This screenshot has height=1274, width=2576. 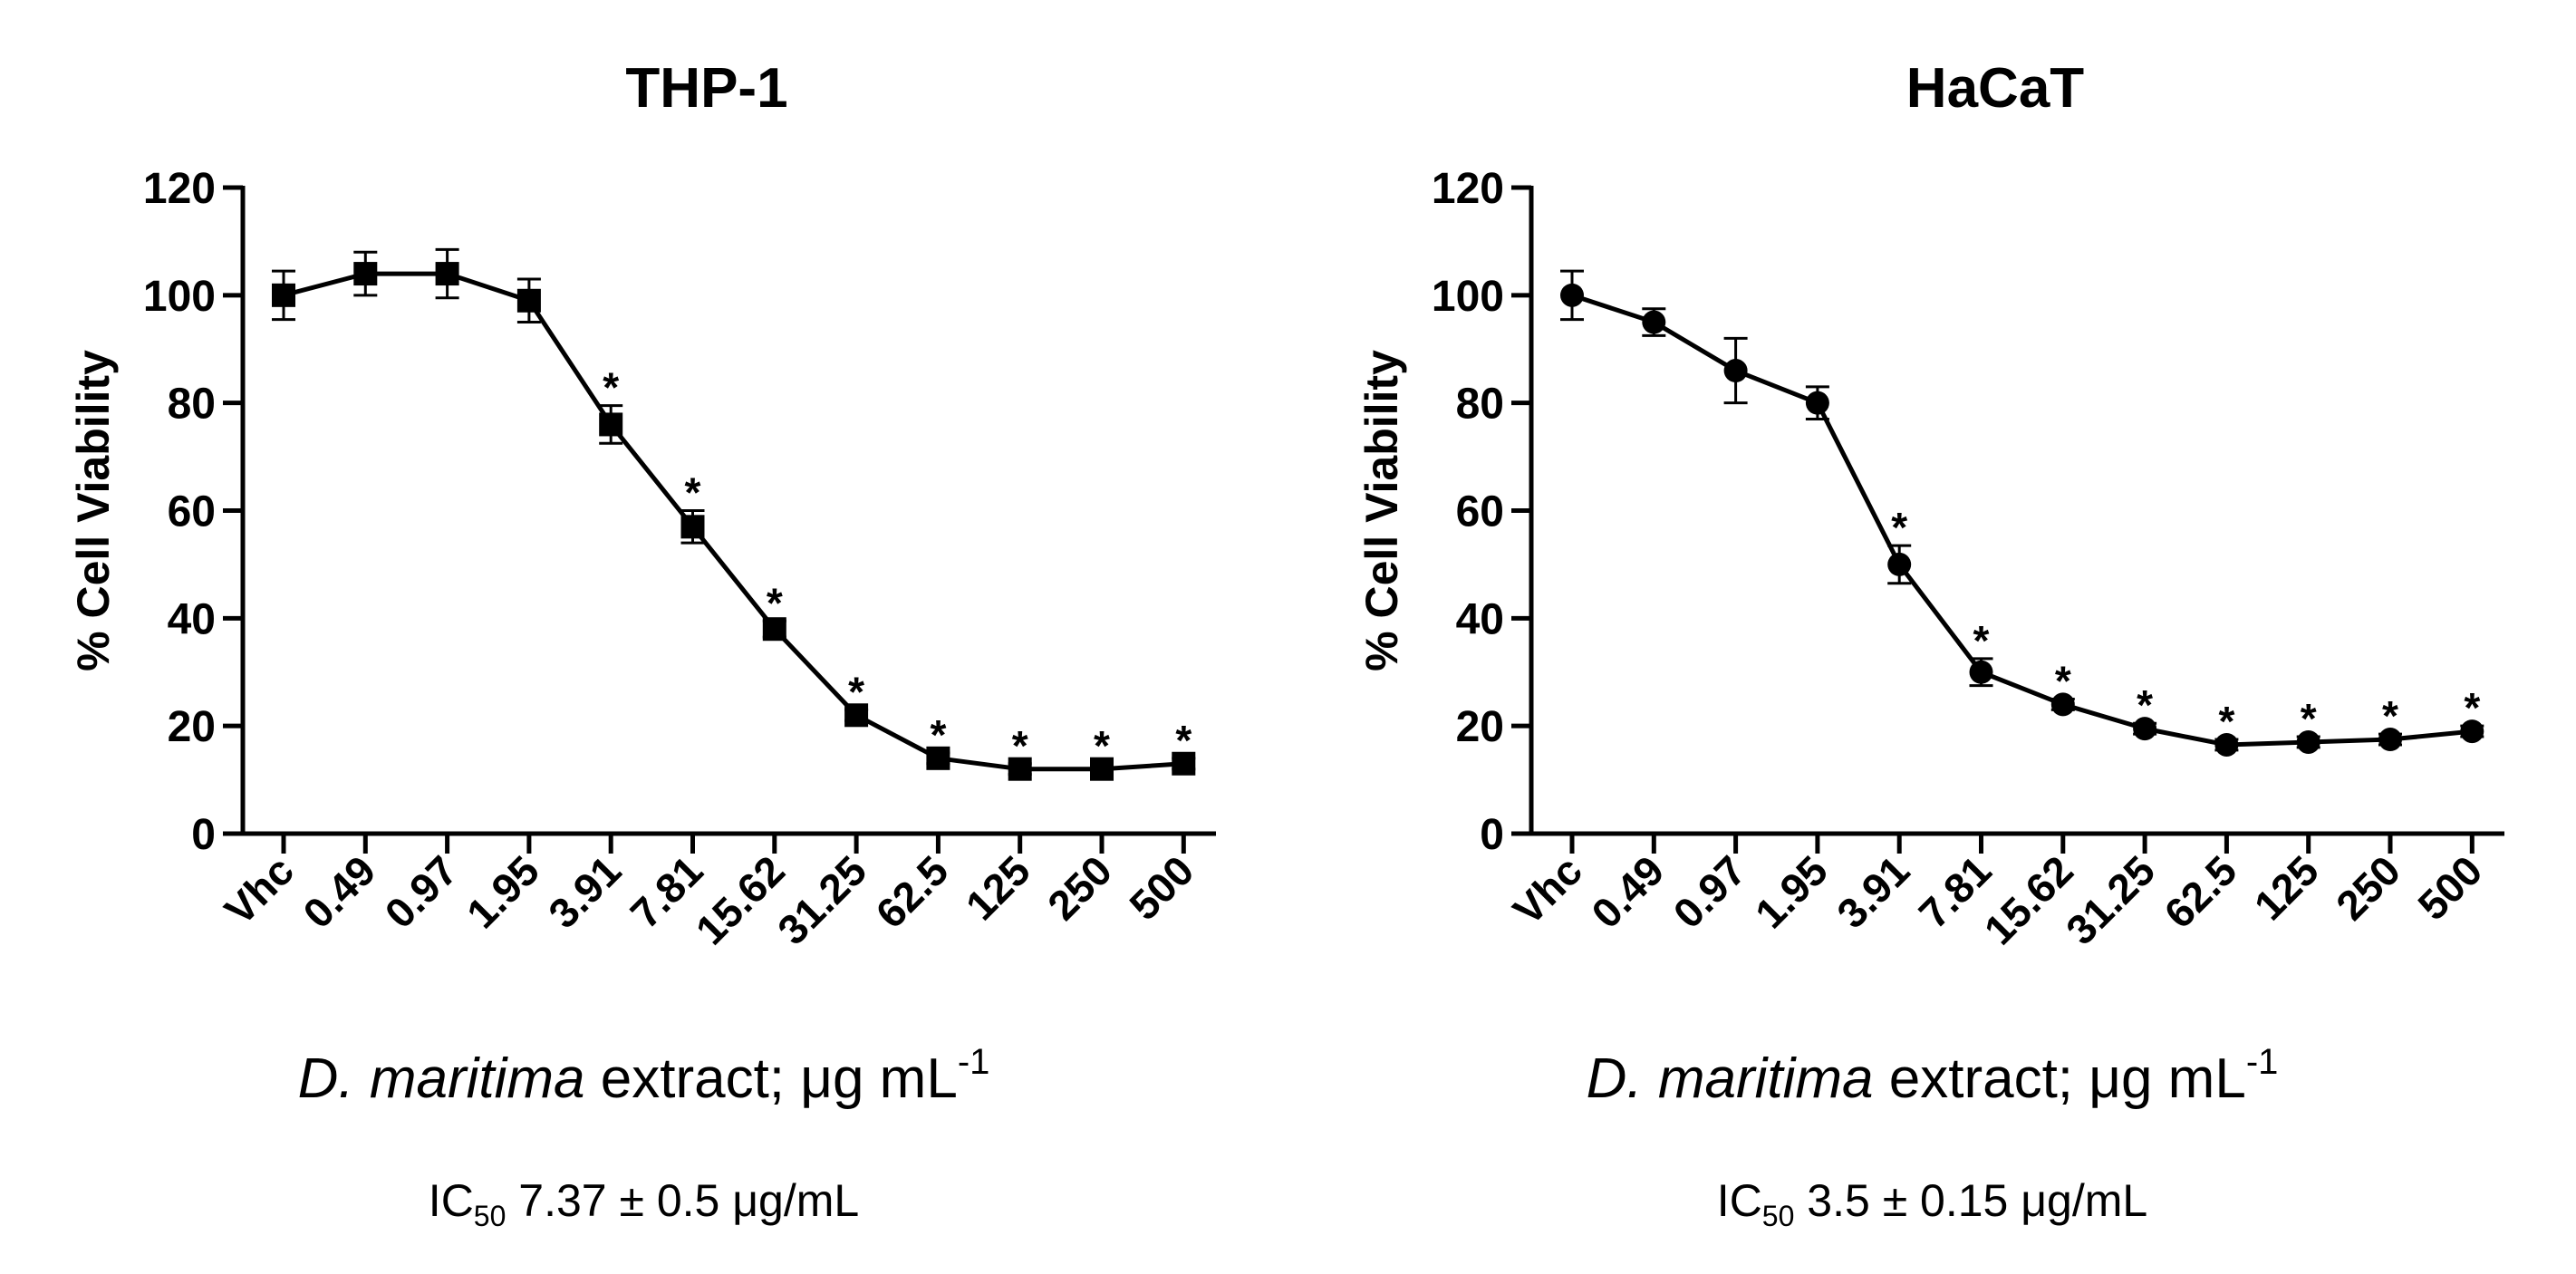 What do you see at coordinates (689, 1201) in the screenshot?
I see `ic50-value: 7.37 ± 0.5 μg/mL` at bounding box center [689, 1201].